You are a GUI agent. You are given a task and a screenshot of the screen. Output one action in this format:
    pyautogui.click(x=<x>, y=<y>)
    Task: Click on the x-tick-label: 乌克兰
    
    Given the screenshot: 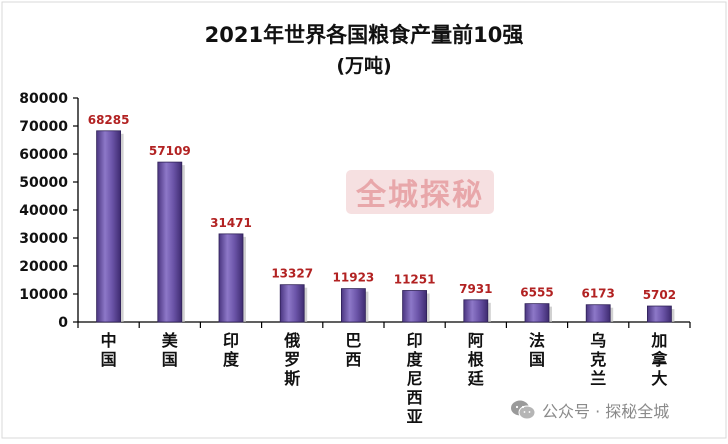 What is the action you would take?
    pyautogui.click(x=598, y=359)
    